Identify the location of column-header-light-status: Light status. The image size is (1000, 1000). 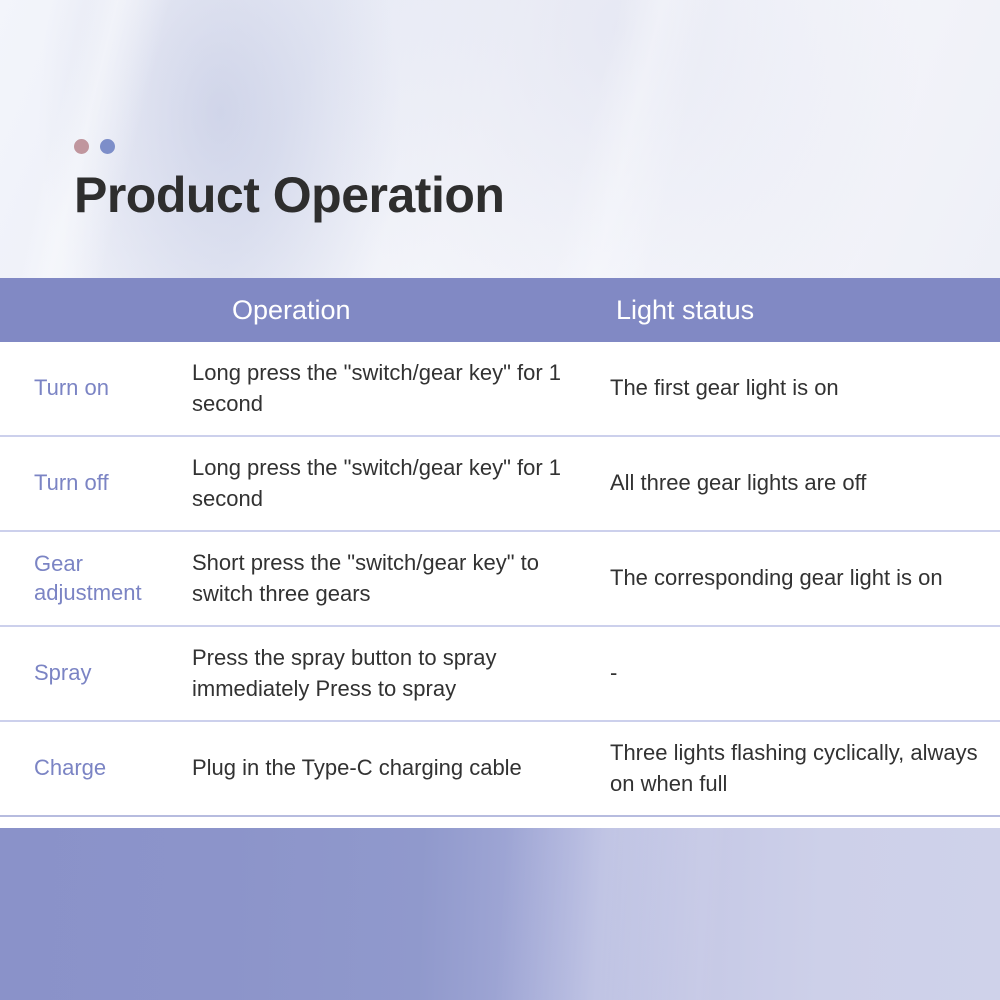
(685, 309).